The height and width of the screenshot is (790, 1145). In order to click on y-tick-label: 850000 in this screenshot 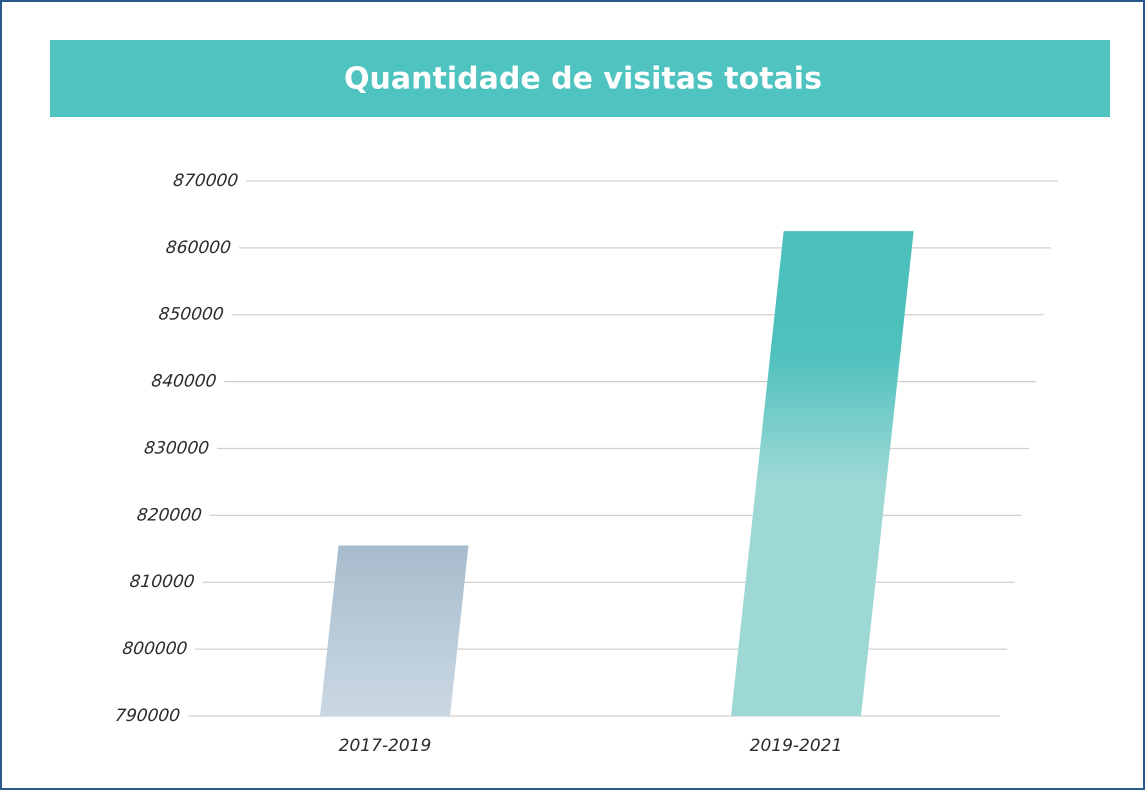, I will do `click(191, 315)`.